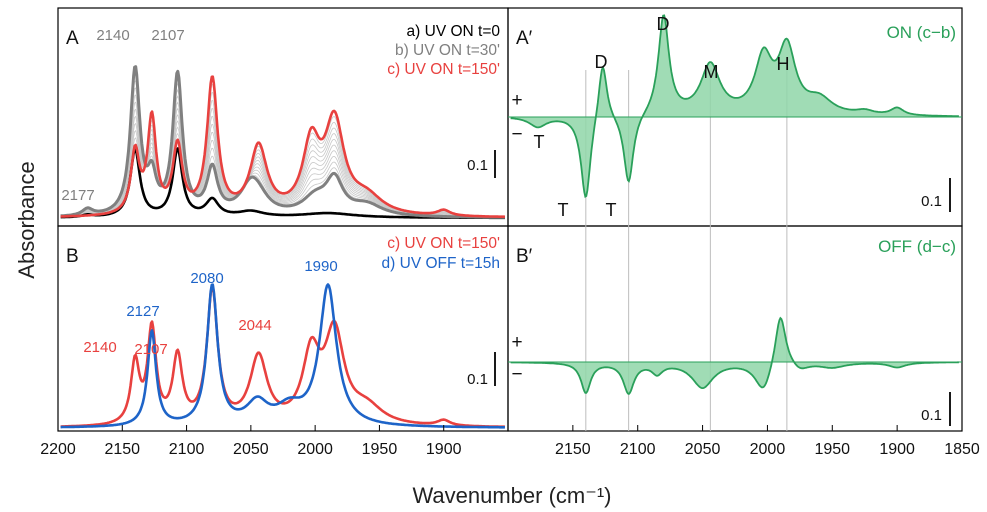 The height and width of the screenshot is (512, 987). Describe the element at coordinates (711, 72) in the screenshot. I see `band-label: M` at that location.